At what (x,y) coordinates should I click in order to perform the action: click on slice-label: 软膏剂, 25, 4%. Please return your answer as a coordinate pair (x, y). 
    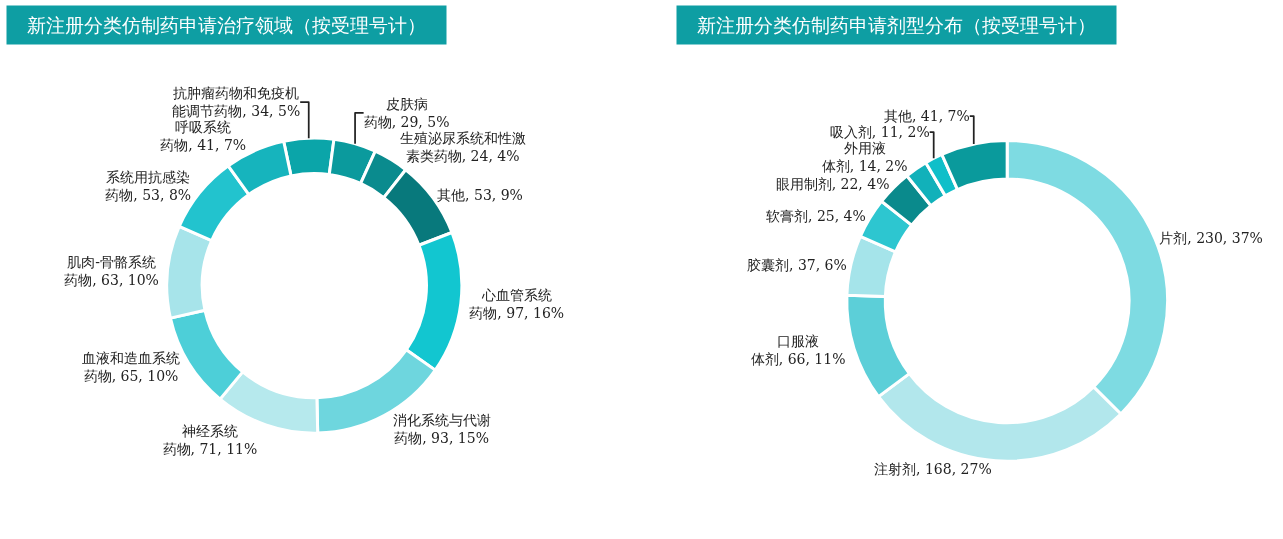
    Looking at the image, I should click on (815, 215).